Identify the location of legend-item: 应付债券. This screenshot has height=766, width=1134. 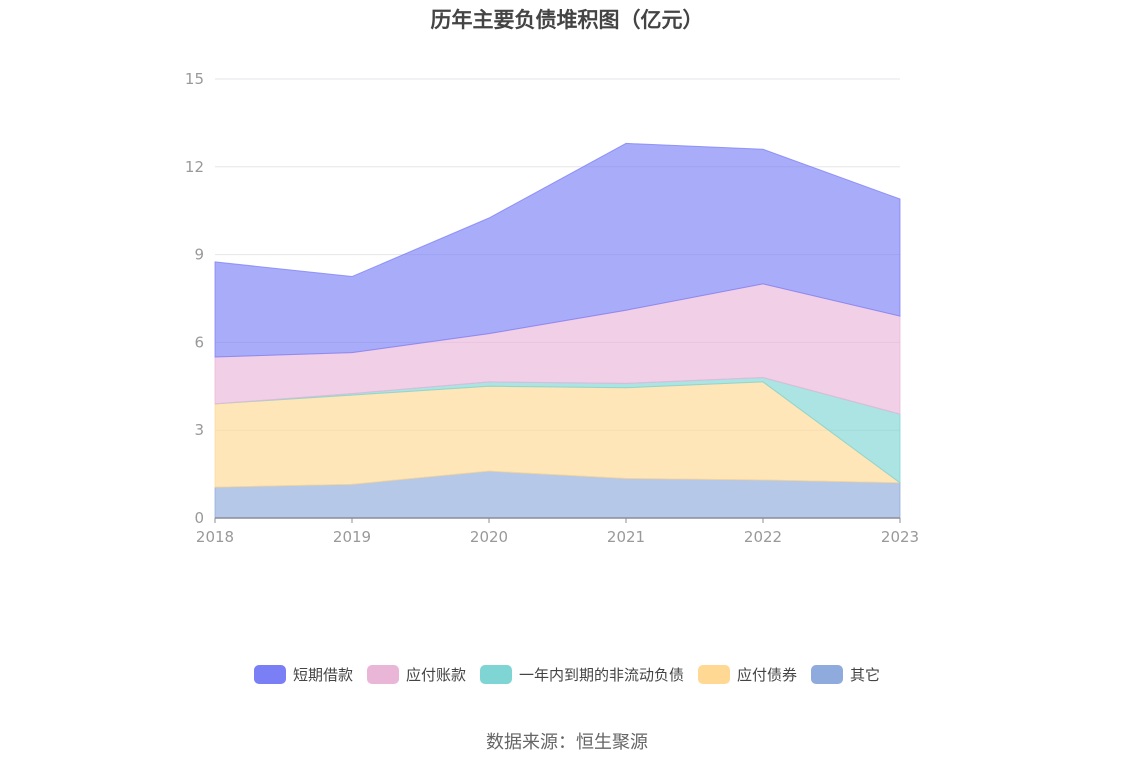
(747, 674).